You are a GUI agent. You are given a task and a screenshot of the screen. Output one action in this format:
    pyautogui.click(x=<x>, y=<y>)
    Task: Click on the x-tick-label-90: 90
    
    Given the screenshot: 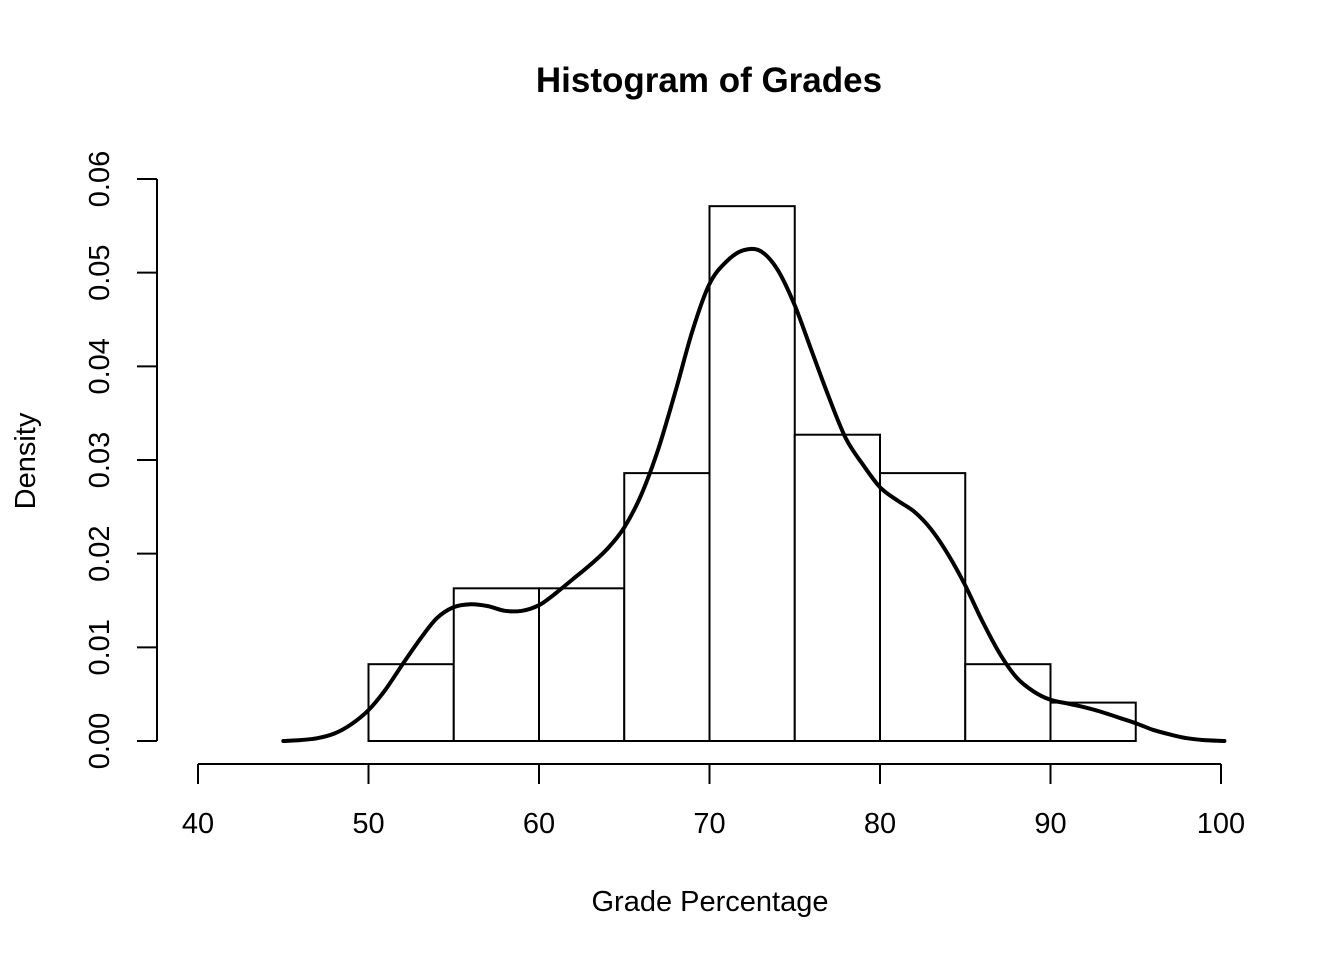 What is the action you would take?
    pyautogui.click(x=1050, y=824)
    